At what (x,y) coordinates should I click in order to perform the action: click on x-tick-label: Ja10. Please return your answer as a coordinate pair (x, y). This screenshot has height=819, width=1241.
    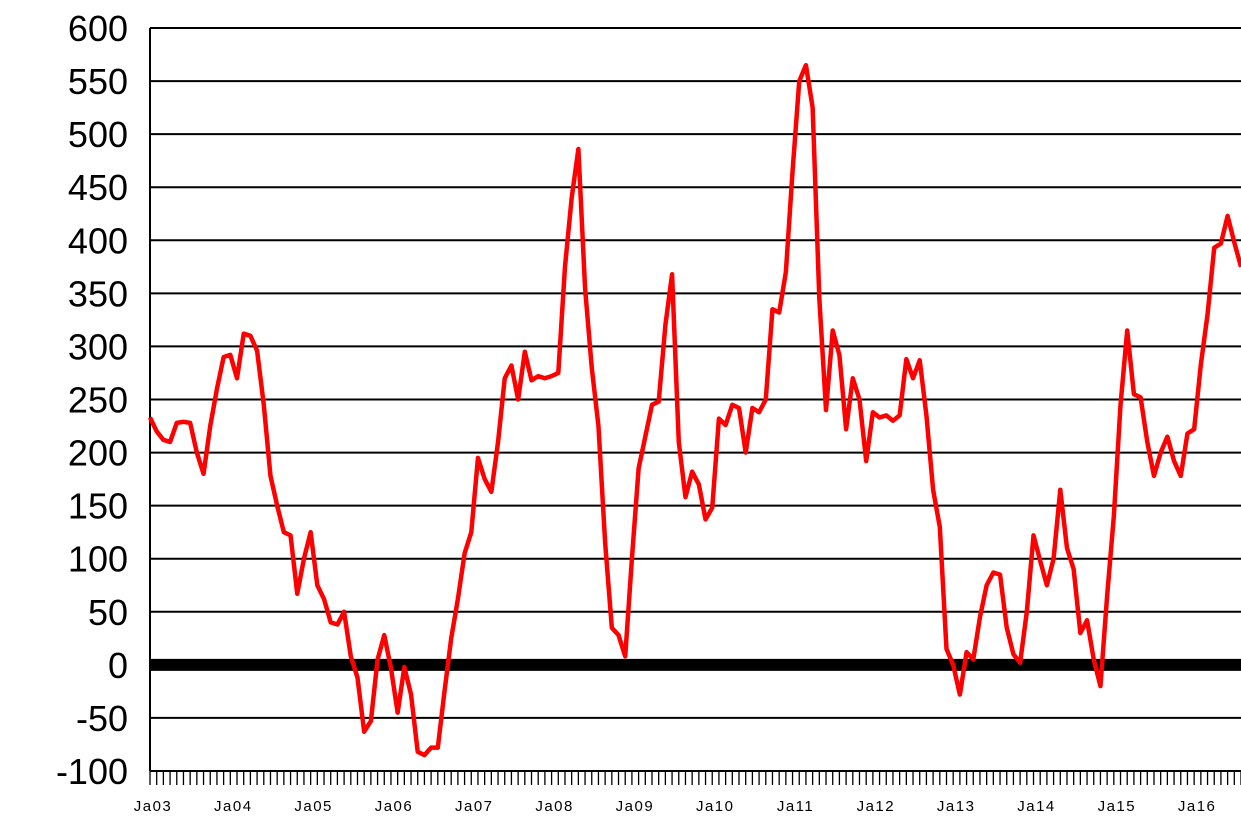
    Looking at the image, I should click on (715, 806).